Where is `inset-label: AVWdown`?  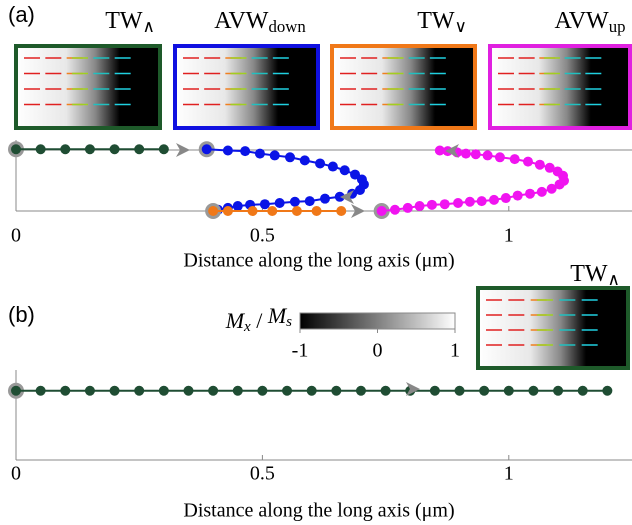 inset-label: AVWdown is located at coordinates (260, 22).